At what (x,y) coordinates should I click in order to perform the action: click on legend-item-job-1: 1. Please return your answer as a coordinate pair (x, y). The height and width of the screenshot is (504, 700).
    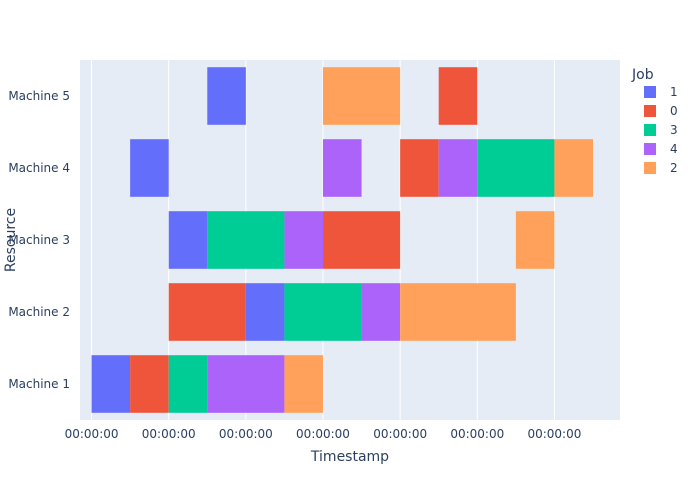
    Looking at the image, I should click on (661, 92).